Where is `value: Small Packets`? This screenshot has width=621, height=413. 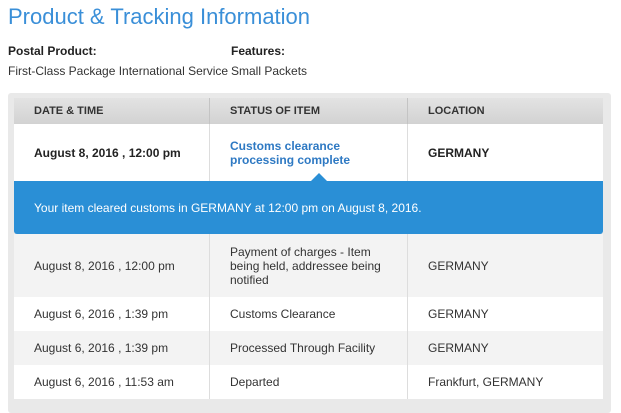 value: Small Packets is located at coordinates (269, 71).